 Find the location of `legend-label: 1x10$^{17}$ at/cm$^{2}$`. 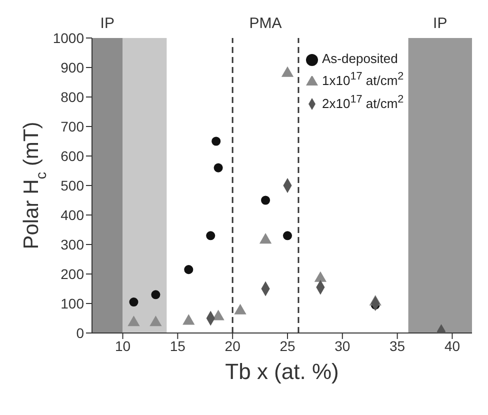

legend-label: 1x10$^{17}$ at/cm$^{2}$ is located at coordinates (363, 79).